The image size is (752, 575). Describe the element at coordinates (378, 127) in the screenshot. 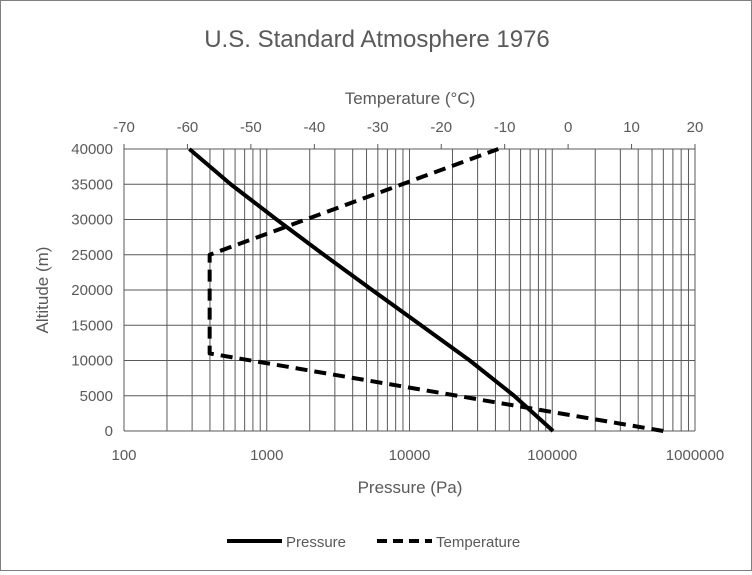

I see `top-tick-label: -30` at that location.